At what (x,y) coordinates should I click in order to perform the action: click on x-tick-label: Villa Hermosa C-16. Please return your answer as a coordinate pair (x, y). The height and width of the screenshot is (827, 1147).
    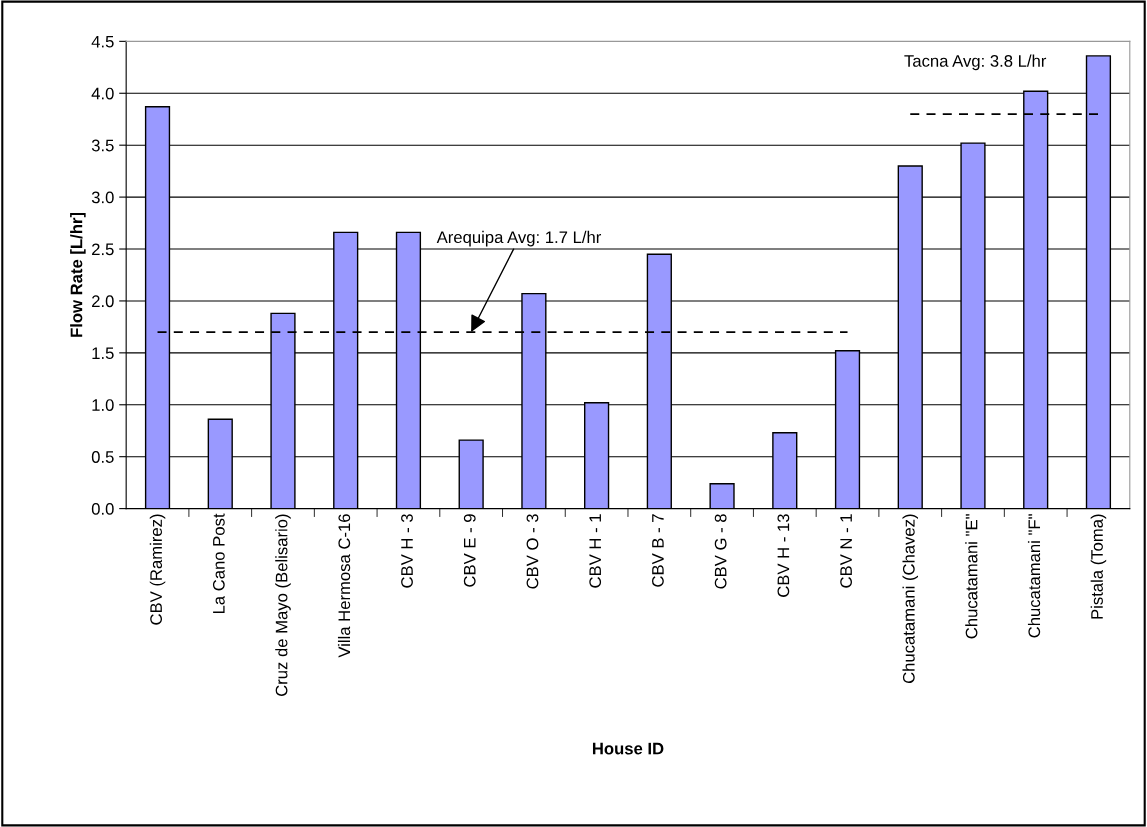
    Looking at the image, I should click on (344, 586).